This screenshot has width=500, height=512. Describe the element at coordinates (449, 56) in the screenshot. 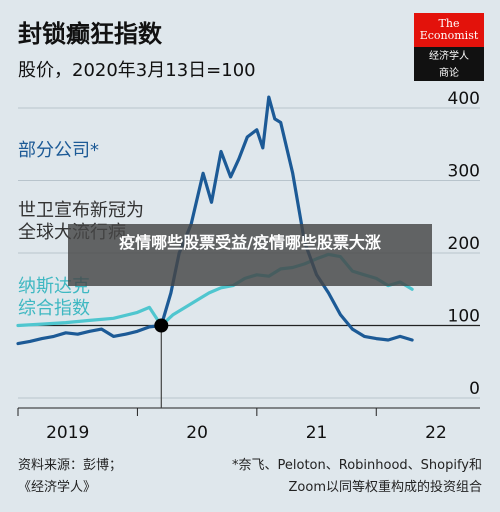

I see `logo-line3: 经济学人` at that location.